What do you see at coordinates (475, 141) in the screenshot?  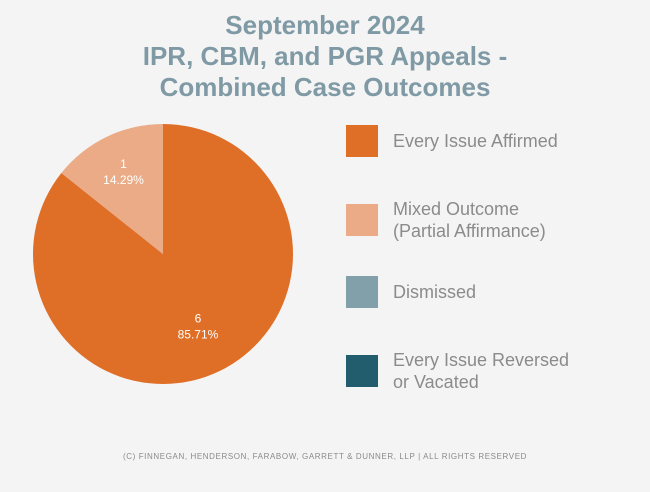 I see `legend-label-every-issue-affirmed: Every Issue Affirmed` at bounding box center [475, 141].